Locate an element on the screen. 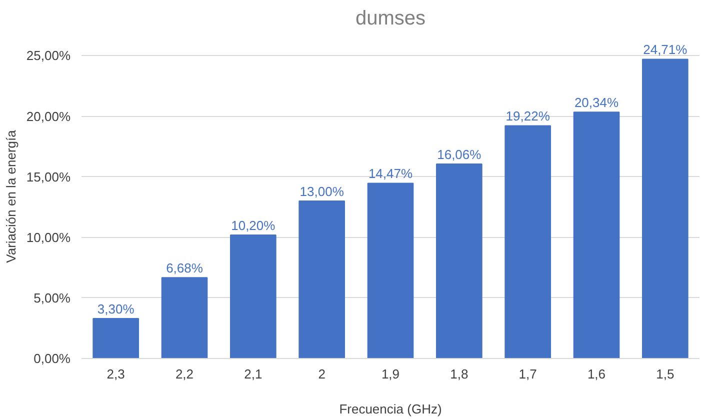  y-tick-label: 25,00% is located at coordinates (48, 56).